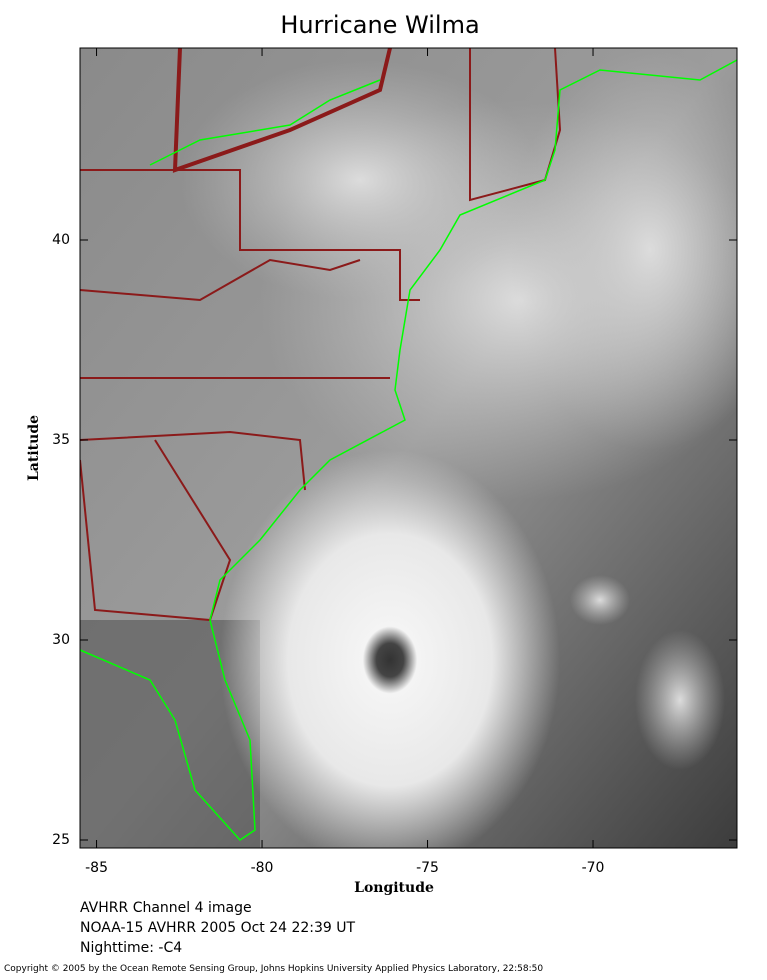 The image size is (767, 980). Describe the element at coordinates (166, 908) in the screenshot. I see `caption-line: AVHRR Channel 4 image` at that location.